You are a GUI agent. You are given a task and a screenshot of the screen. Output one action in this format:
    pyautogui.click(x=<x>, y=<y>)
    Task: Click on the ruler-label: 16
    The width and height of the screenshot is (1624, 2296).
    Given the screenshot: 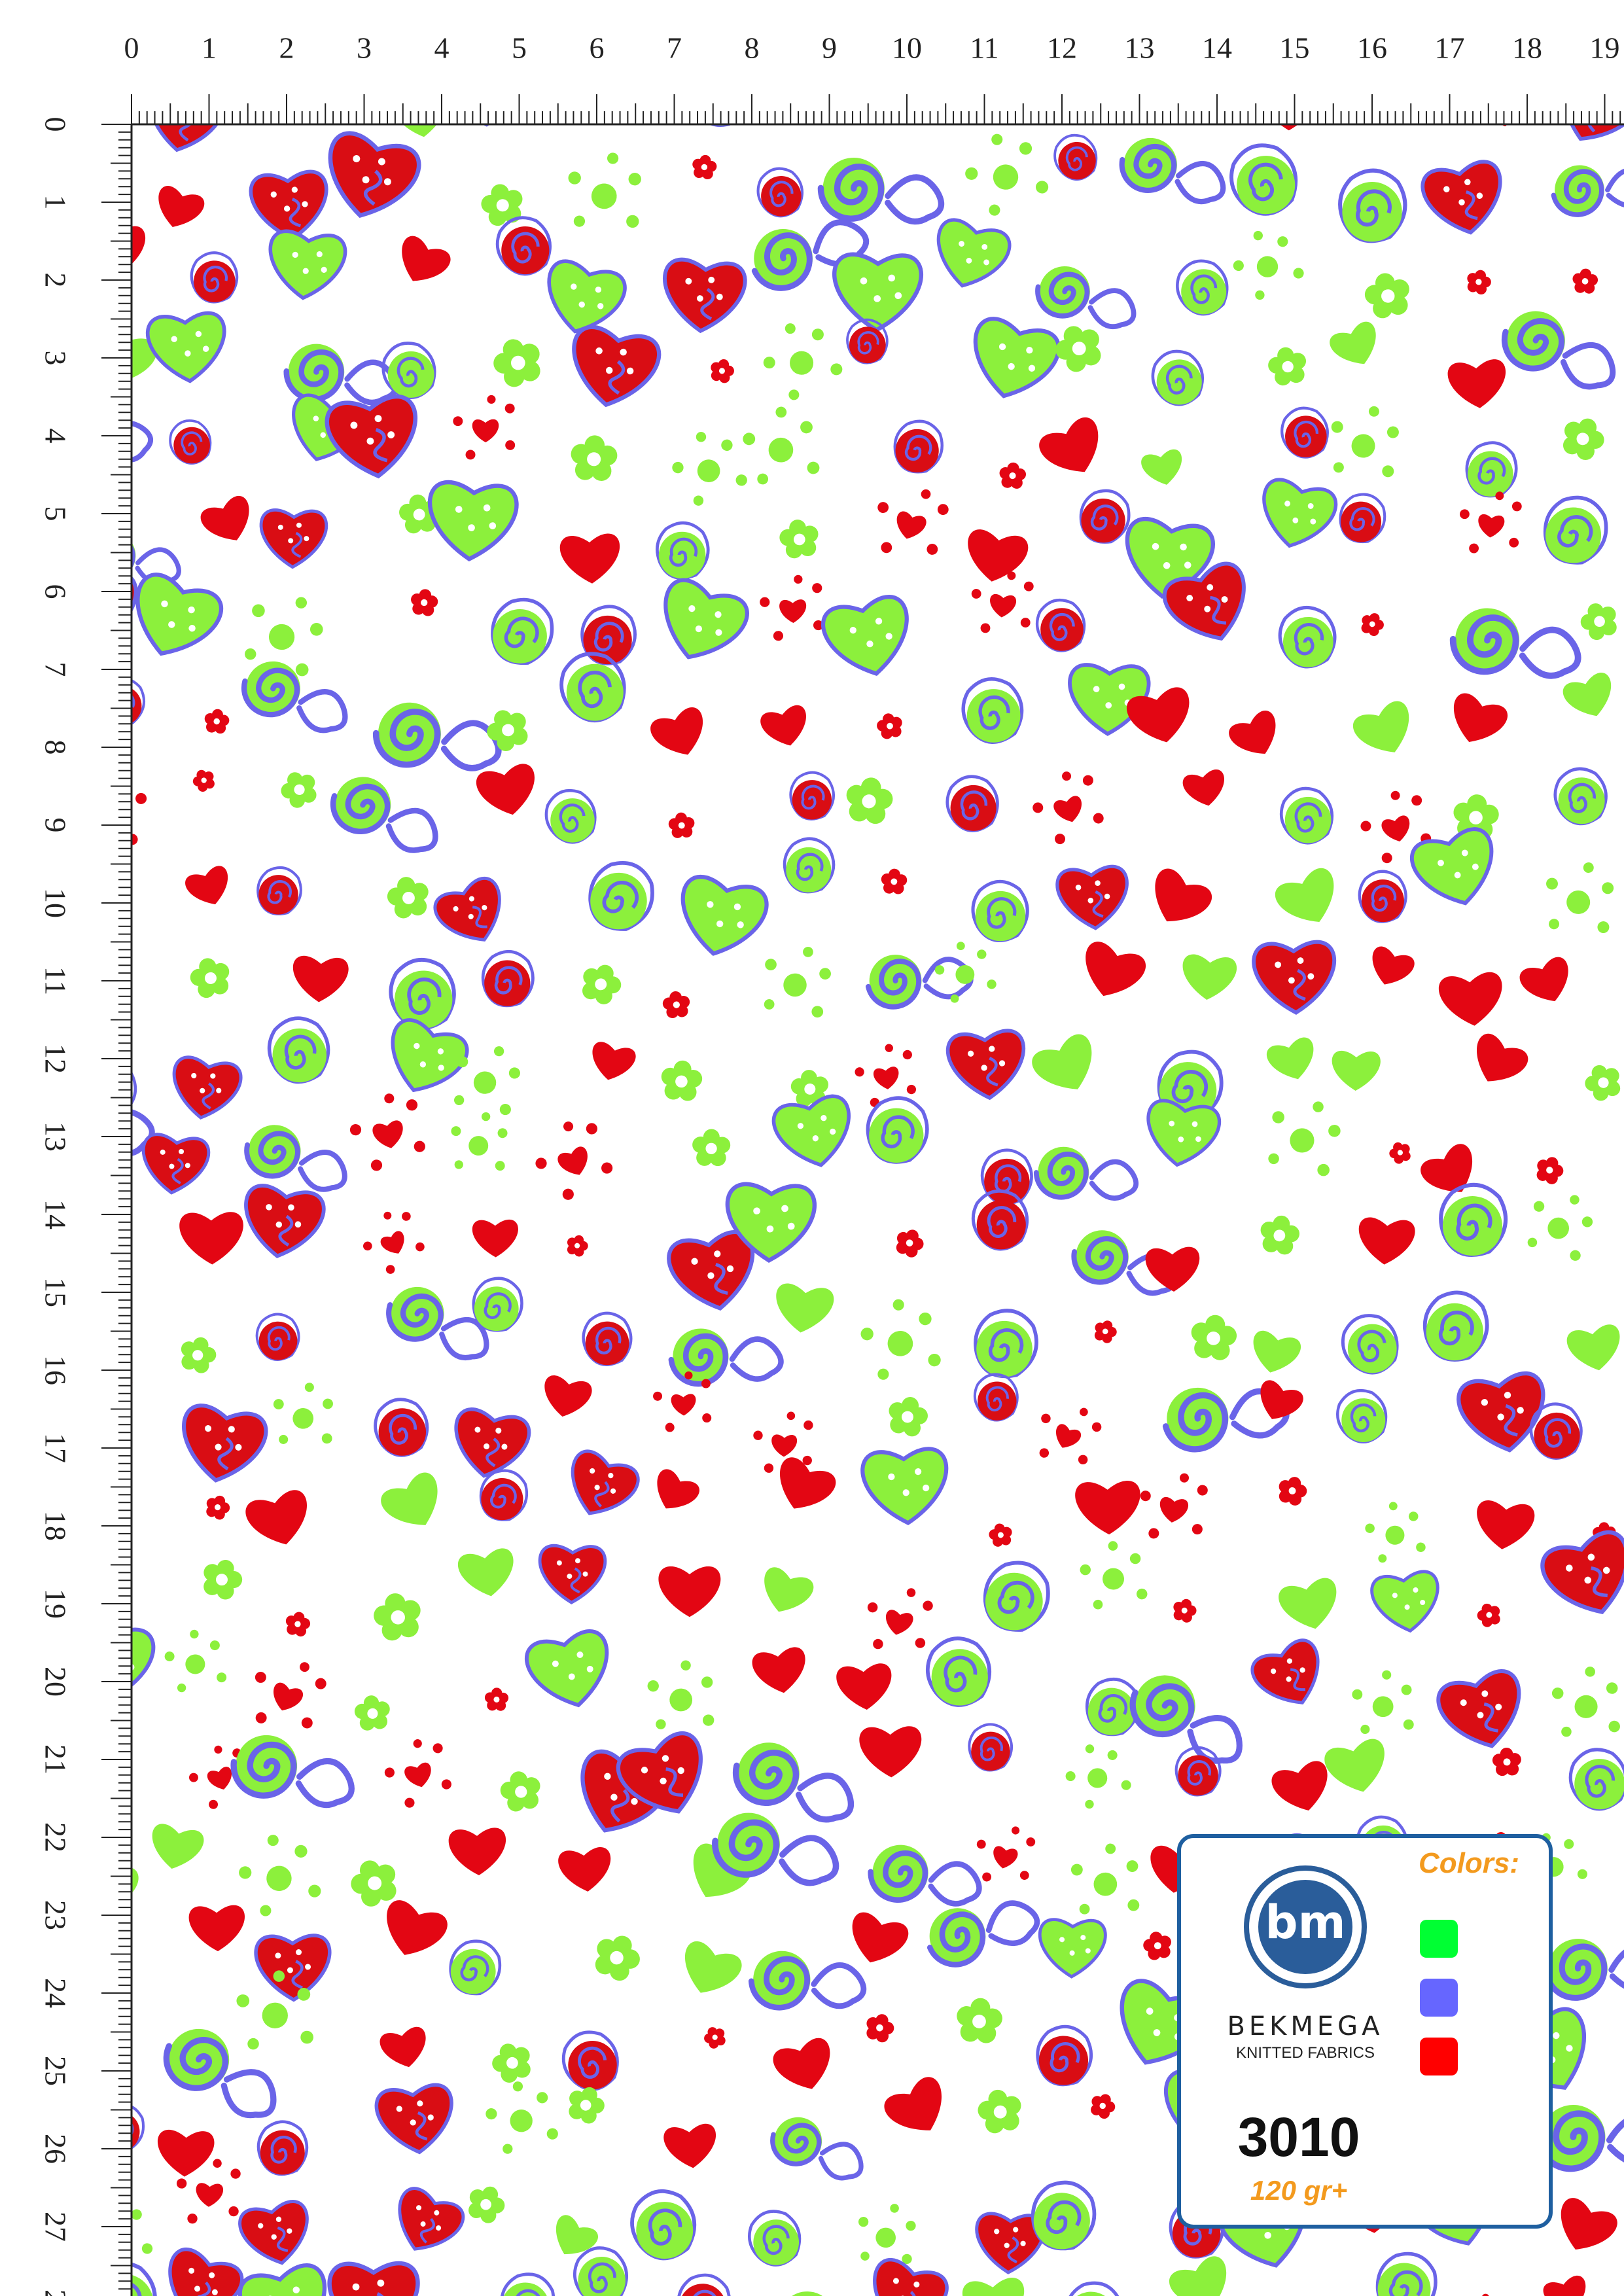 What is the action you would take?
    pyautogui.click(x=1372, y=48)
    